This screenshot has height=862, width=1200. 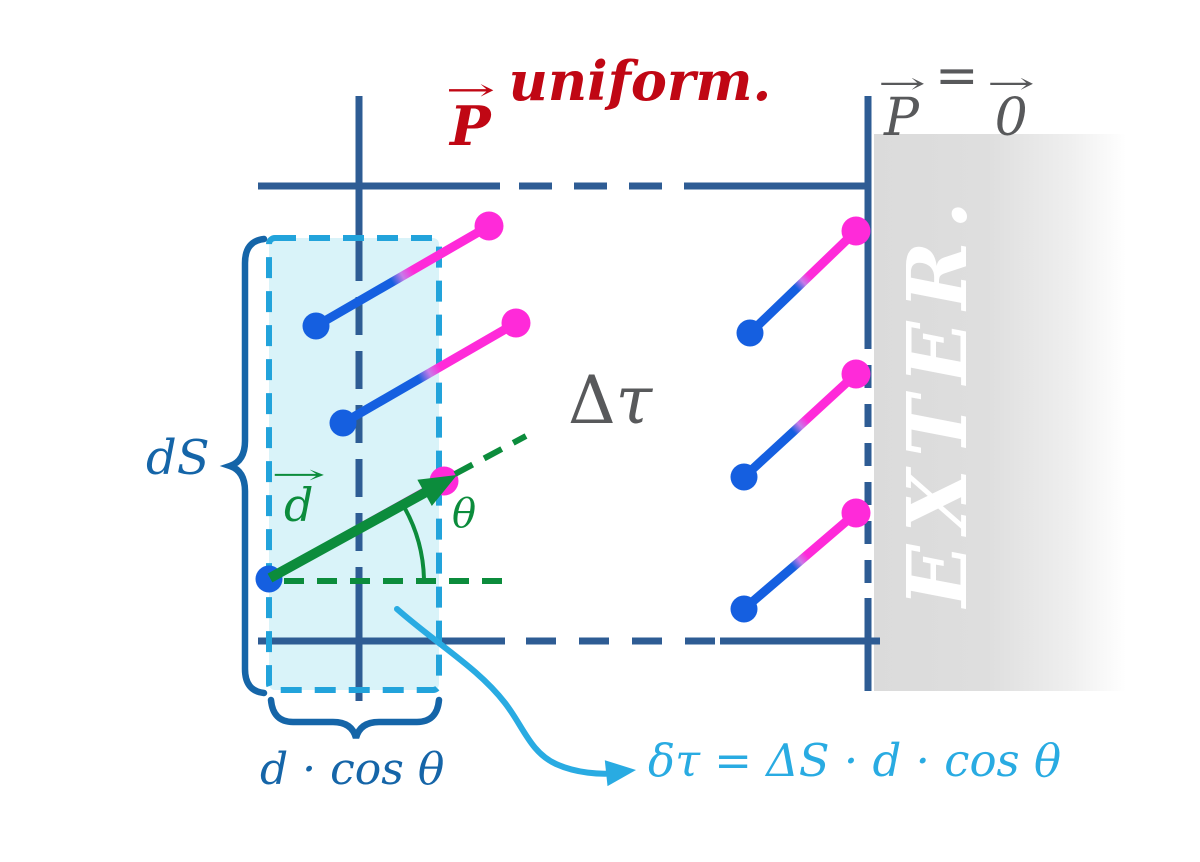 I want to click on label-layer-thickness: d · cos θ, so click(x=352, y=769).